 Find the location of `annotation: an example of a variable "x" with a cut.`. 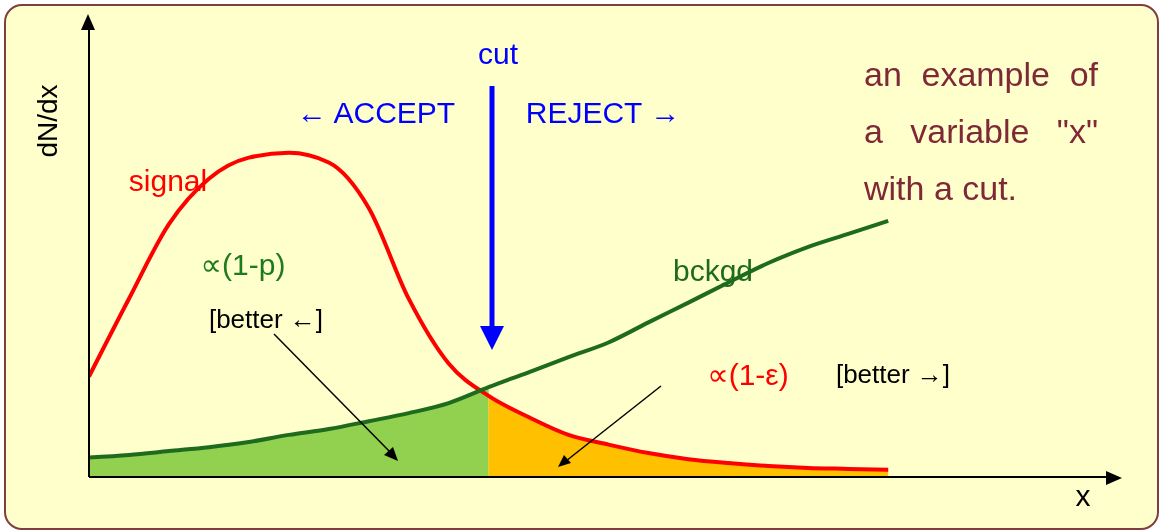

annotation: an example of a variable "x" with a cut. is located at coordinates (981, 131).